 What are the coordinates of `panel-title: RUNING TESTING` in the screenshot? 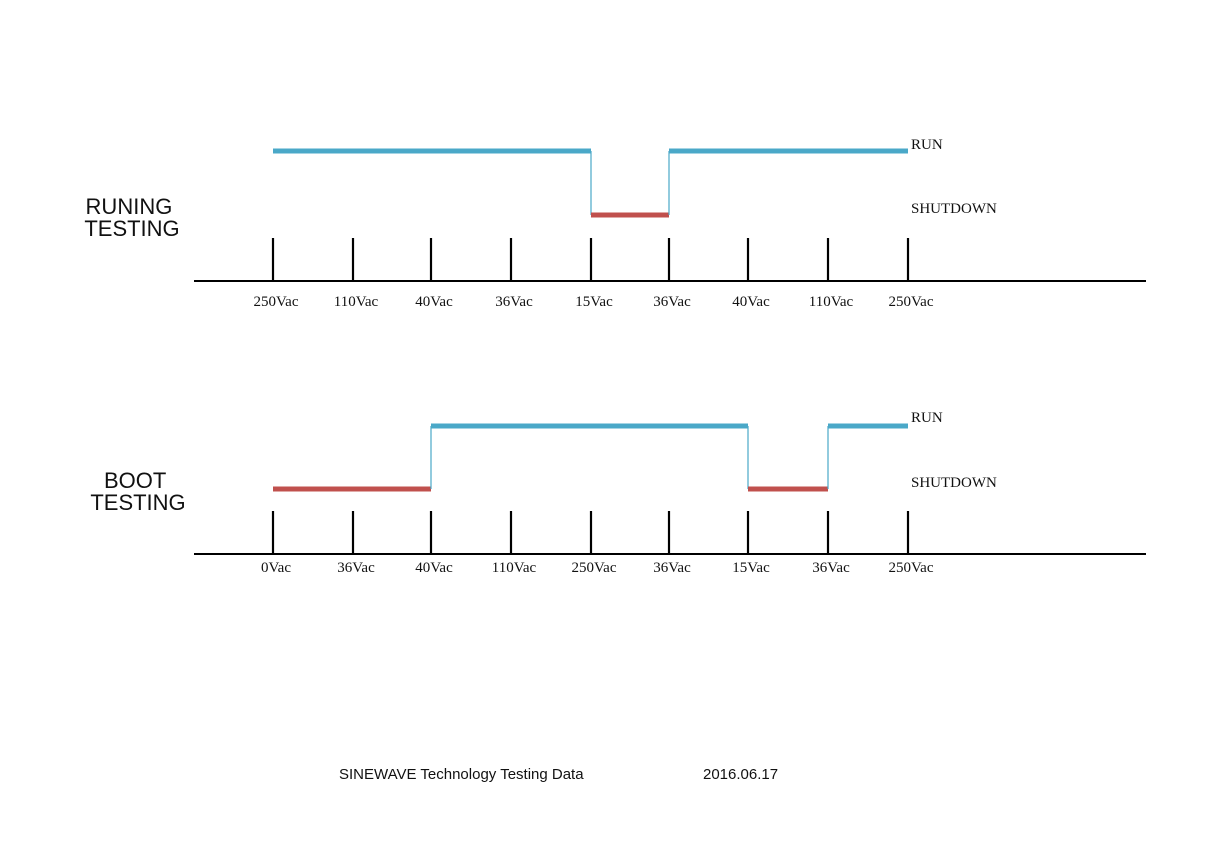 It's located at (131, 217).